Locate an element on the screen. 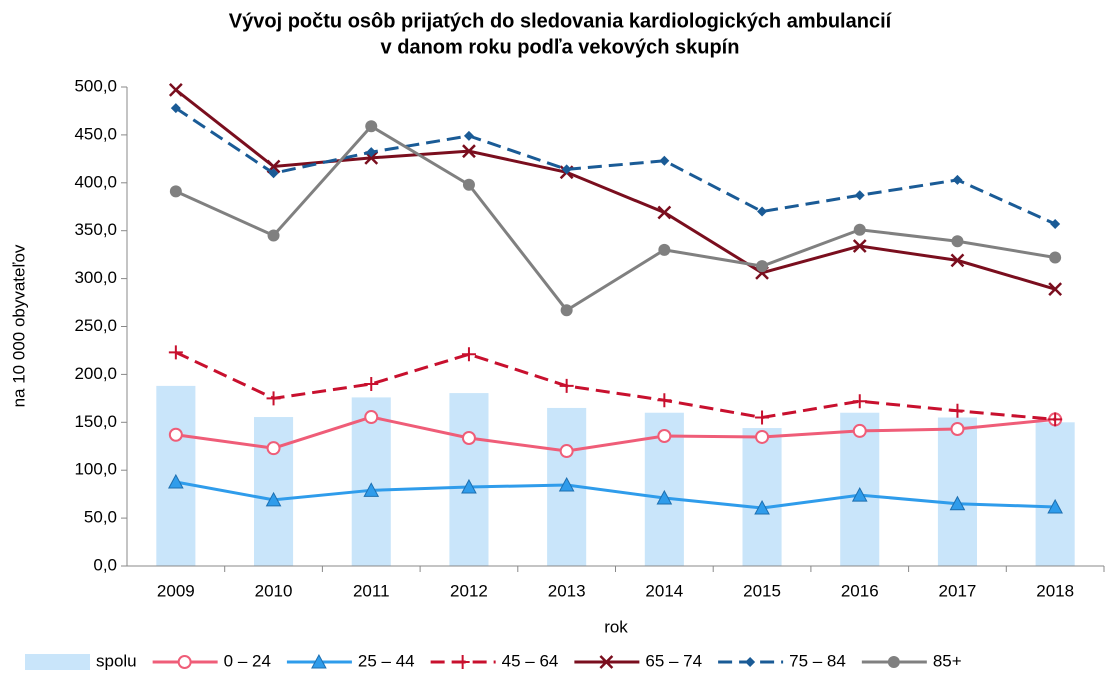 The width and height of the screenshot is (1106, 674). y-tick-label: 0,0 is located at coordinates (105, 564).